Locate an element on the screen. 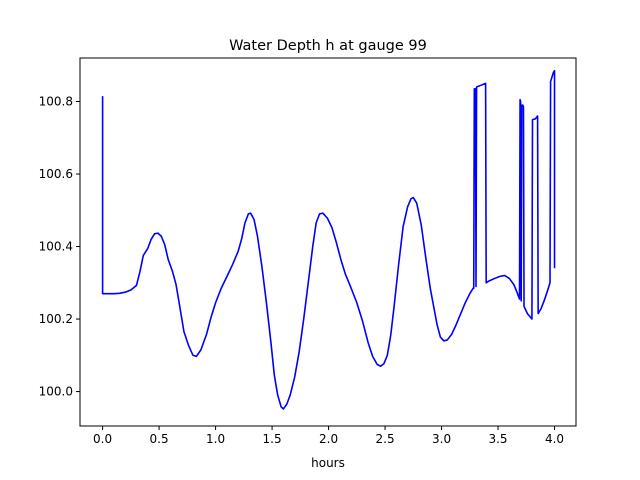 The image size is (640, 480). y-tick-label: 100.4 is located at coordinates (56, 247).